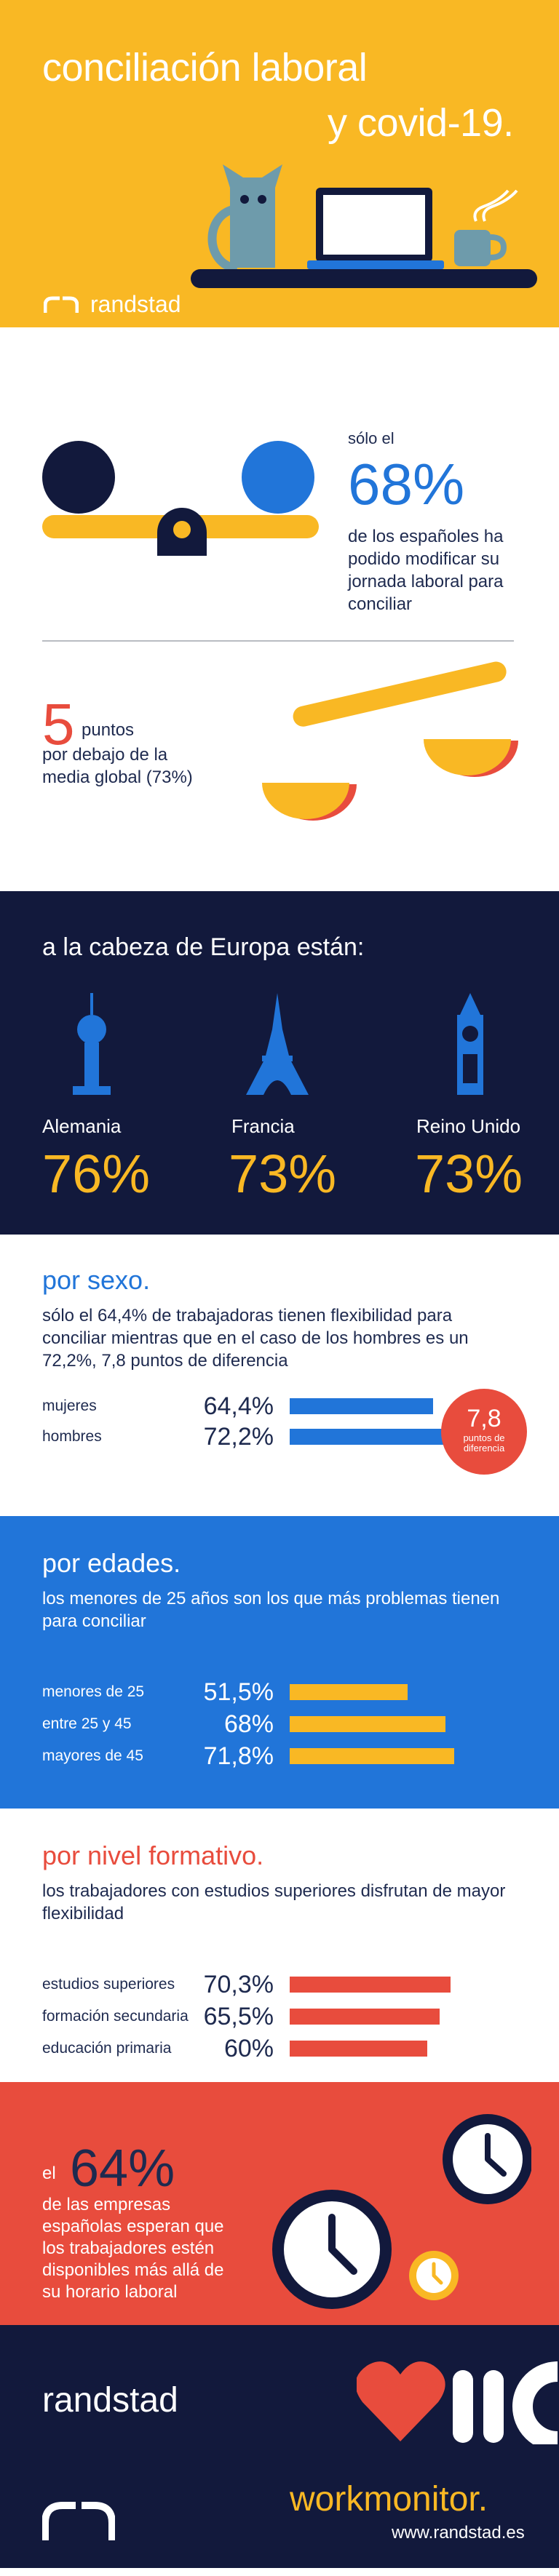 The width and height of the screenshot is (559, 2576). What do you see at coordinates (87, 1723) in the screenshot?
I see `bar-label: entre 25 y 45` at bounding box center [87, 1723].